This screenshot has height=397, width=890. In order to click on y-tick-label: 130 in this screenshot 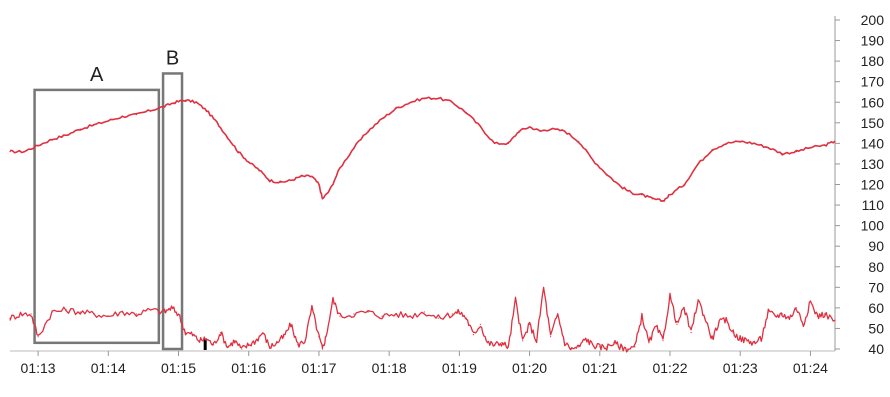, I will do `click(873, 164)`.